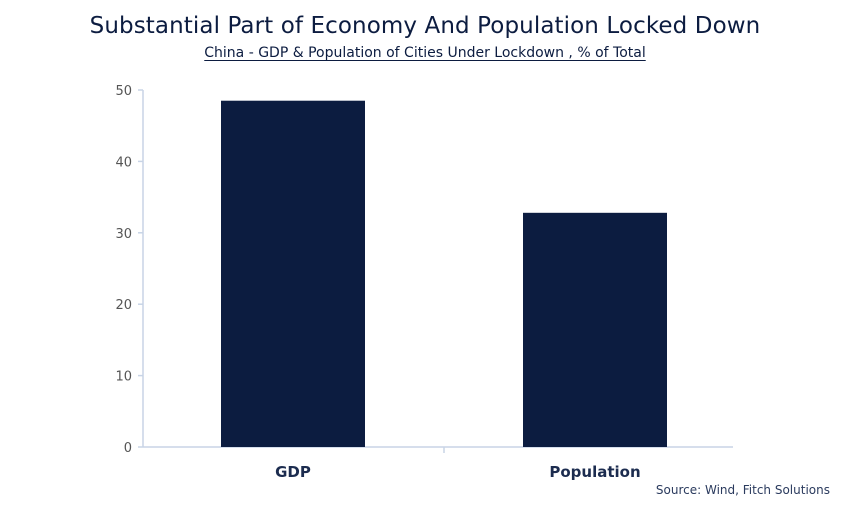 This screenshot has width=850, height=510. I want to click on y-tick-label: 40, so click(123, 162).